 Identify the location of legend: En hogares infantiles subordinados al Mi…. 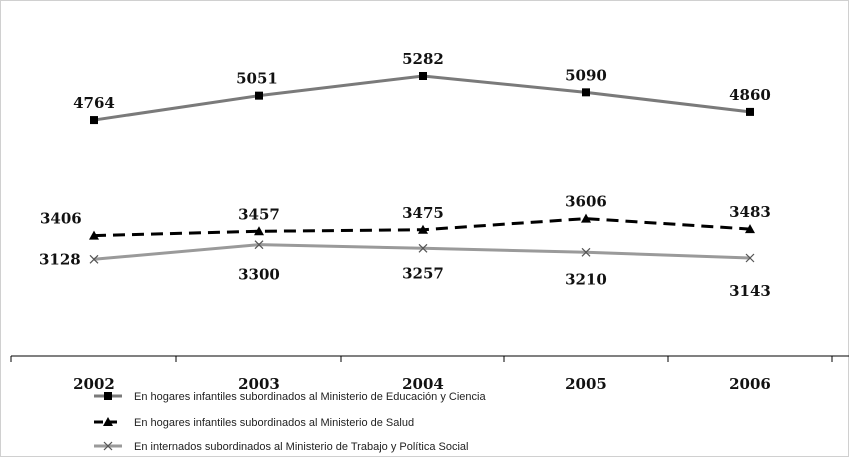
(290, 422).